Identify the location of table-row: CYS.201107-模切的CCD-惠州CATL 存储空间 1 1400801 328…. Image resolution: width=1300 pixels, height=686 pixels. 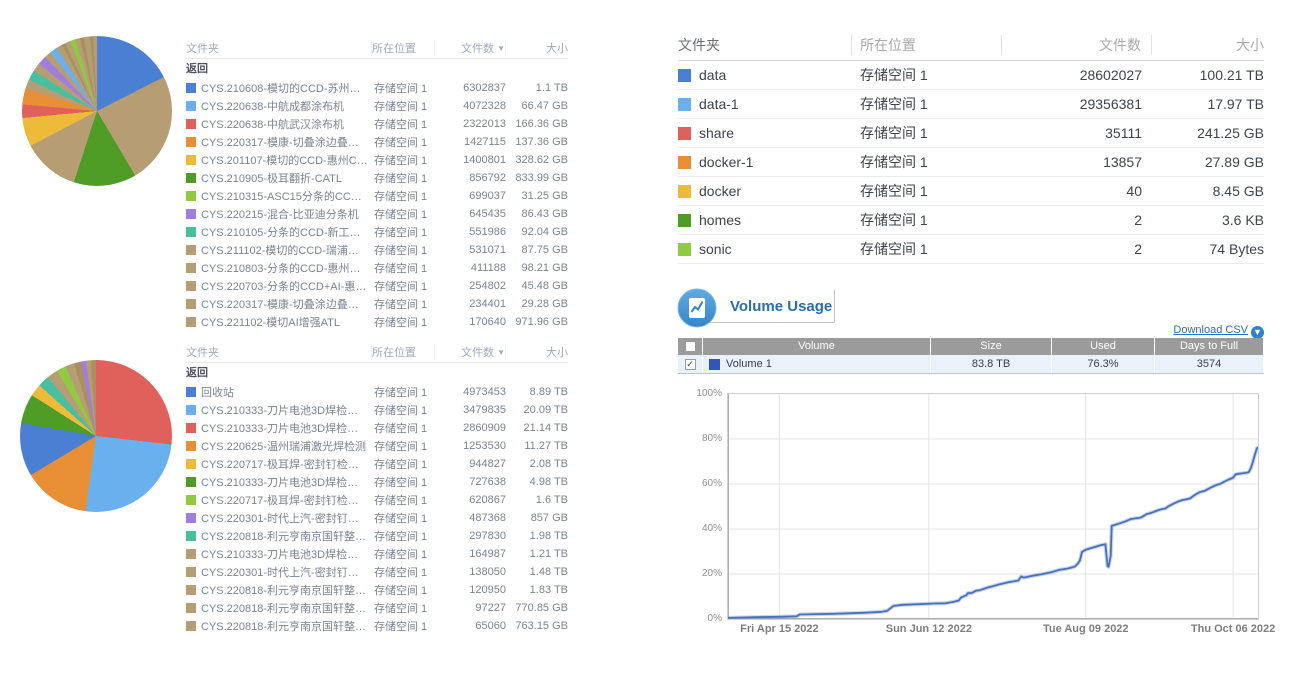
(377, 160).